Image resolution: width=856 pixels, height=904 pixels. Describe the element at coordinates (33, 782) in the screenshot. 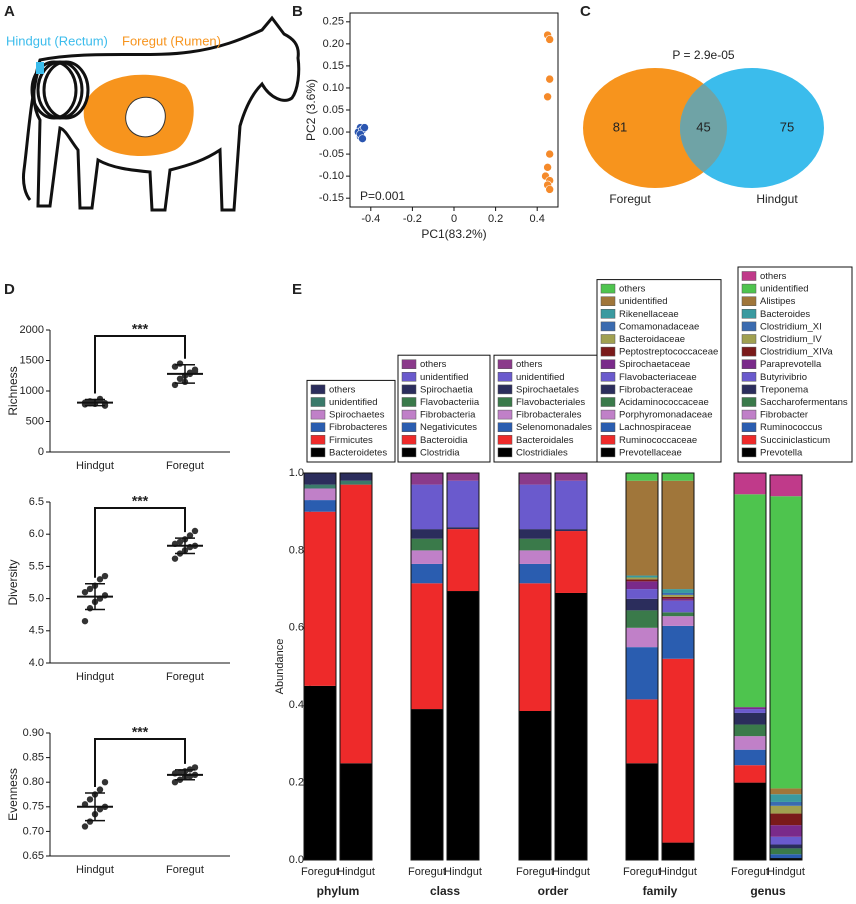

I see `y-tick-label: 0.80` at that location.